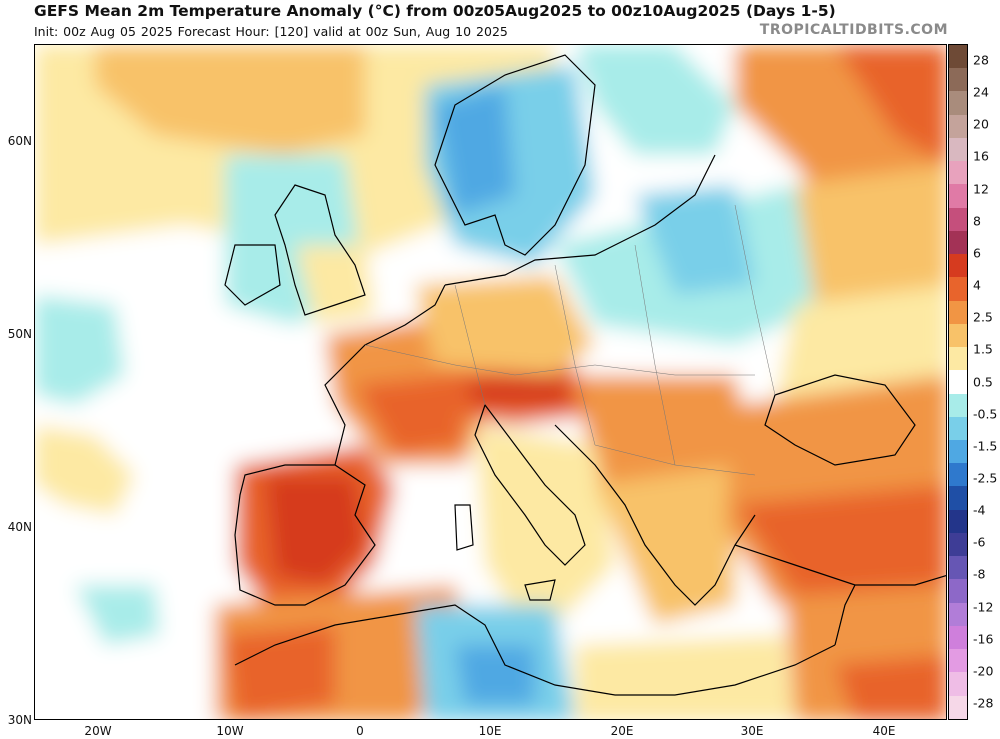  Describe the element at coordinates (977, 253) in the screenshot. I see `colorbar-label: 6` at that location.